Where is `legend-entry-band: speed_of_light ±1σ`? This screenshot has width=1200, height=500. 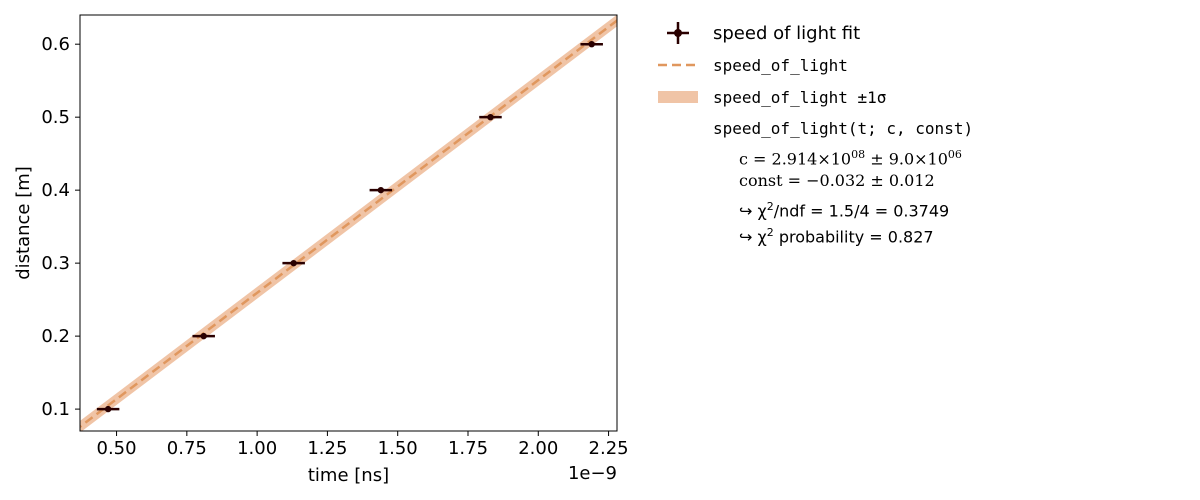 legend-entry-band: speed_of_light ±1σ is located at coordinates (922, 97).